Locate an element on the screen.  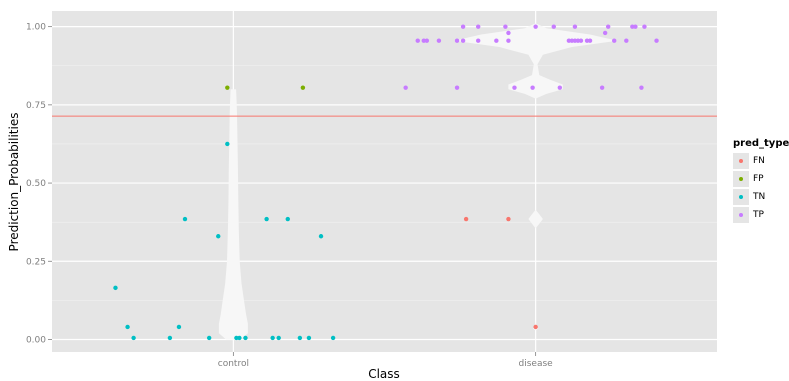
legend-item-fp: FP is located at coordinates (761, 179).